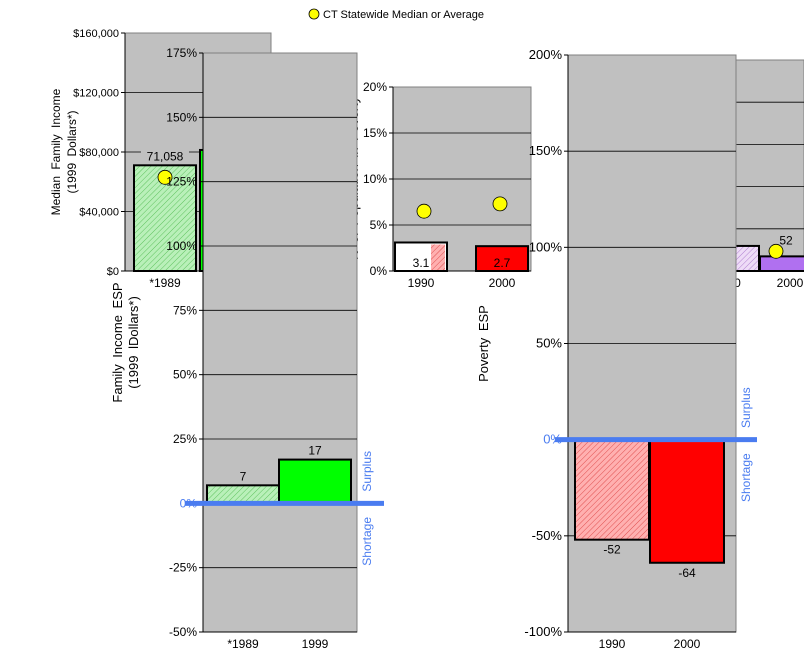 The width and height of the screenshot is (804, 652). What do you see at coordinates (113, 272) in the screenshot?
I see `y-tick-label: $0` at bounding box center [113, 272].